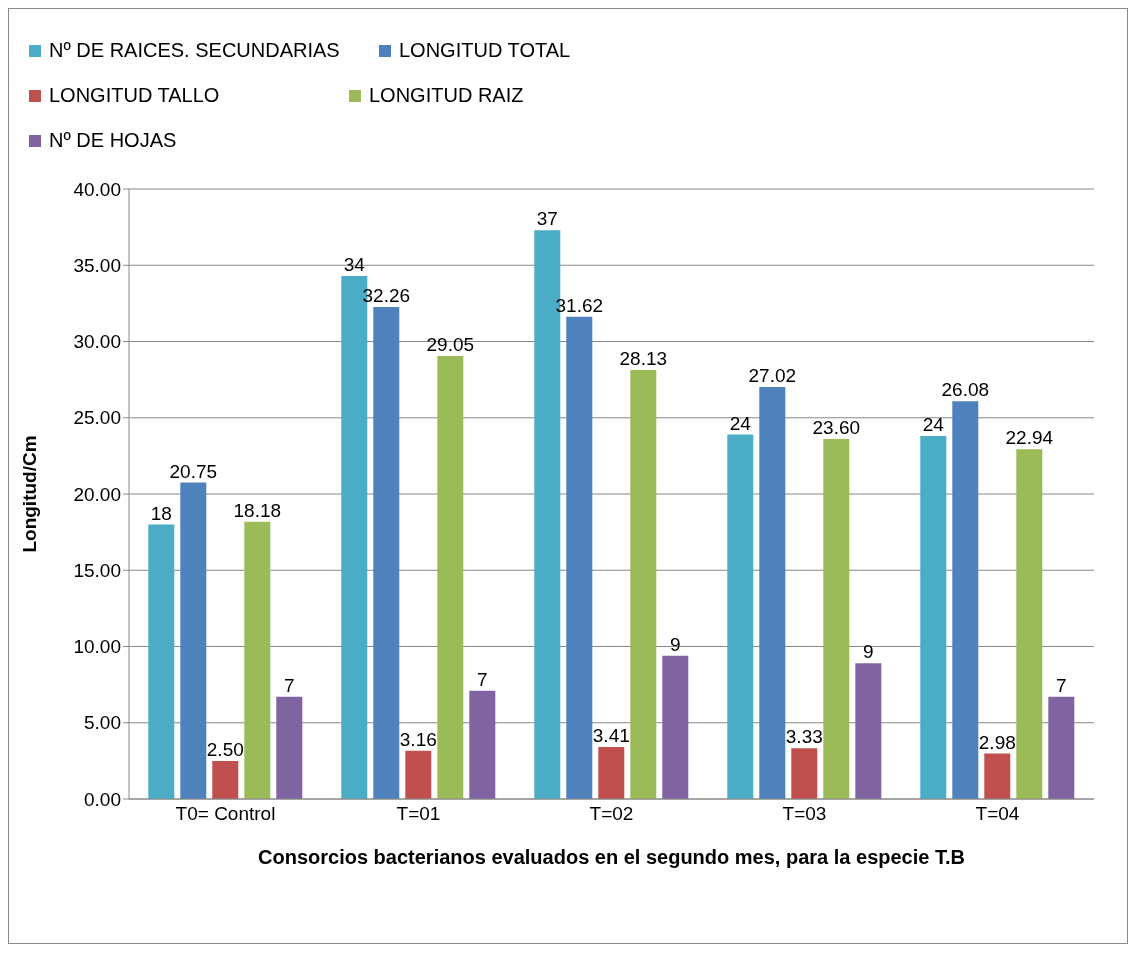  Describe the element at coordinates (997, 814) in the screenshot. I see `x-tick-label: T=04` at that location.